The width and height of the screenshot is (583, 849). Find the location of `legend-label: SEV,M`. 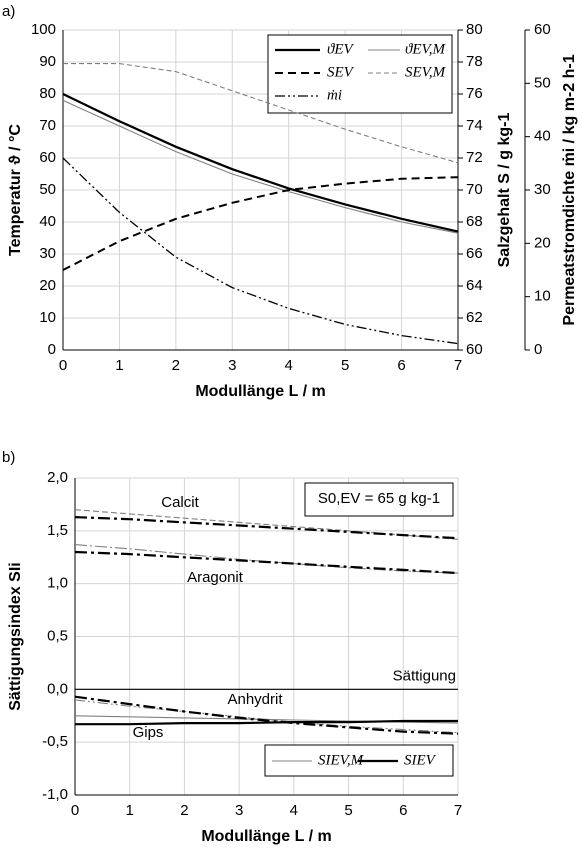

legend-label: SEV,M is located at coordinates (426, 72).